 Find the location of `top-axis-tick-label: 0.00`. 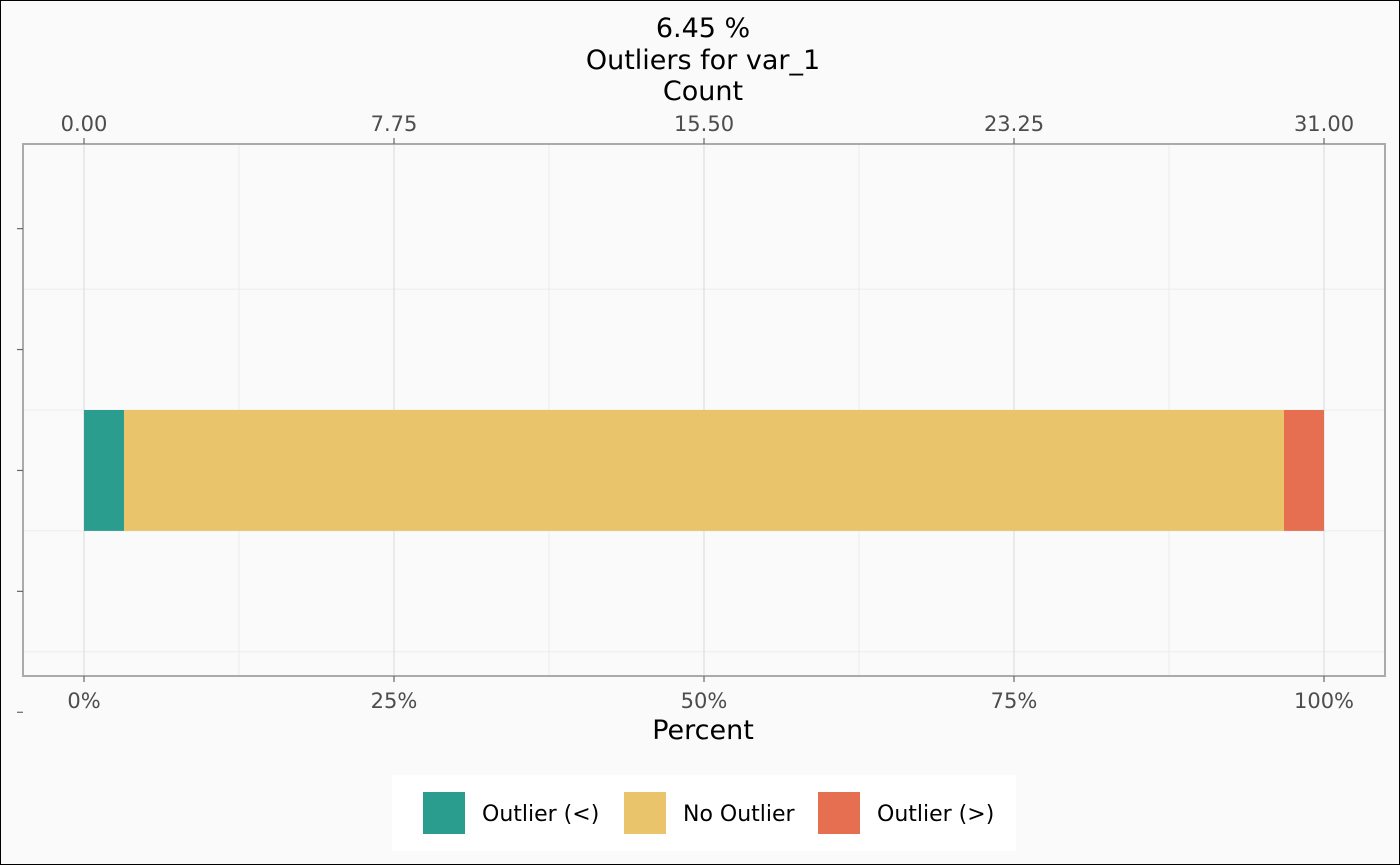

top-axis-tick-label: 0.00 is located at coordinates (84, 124).